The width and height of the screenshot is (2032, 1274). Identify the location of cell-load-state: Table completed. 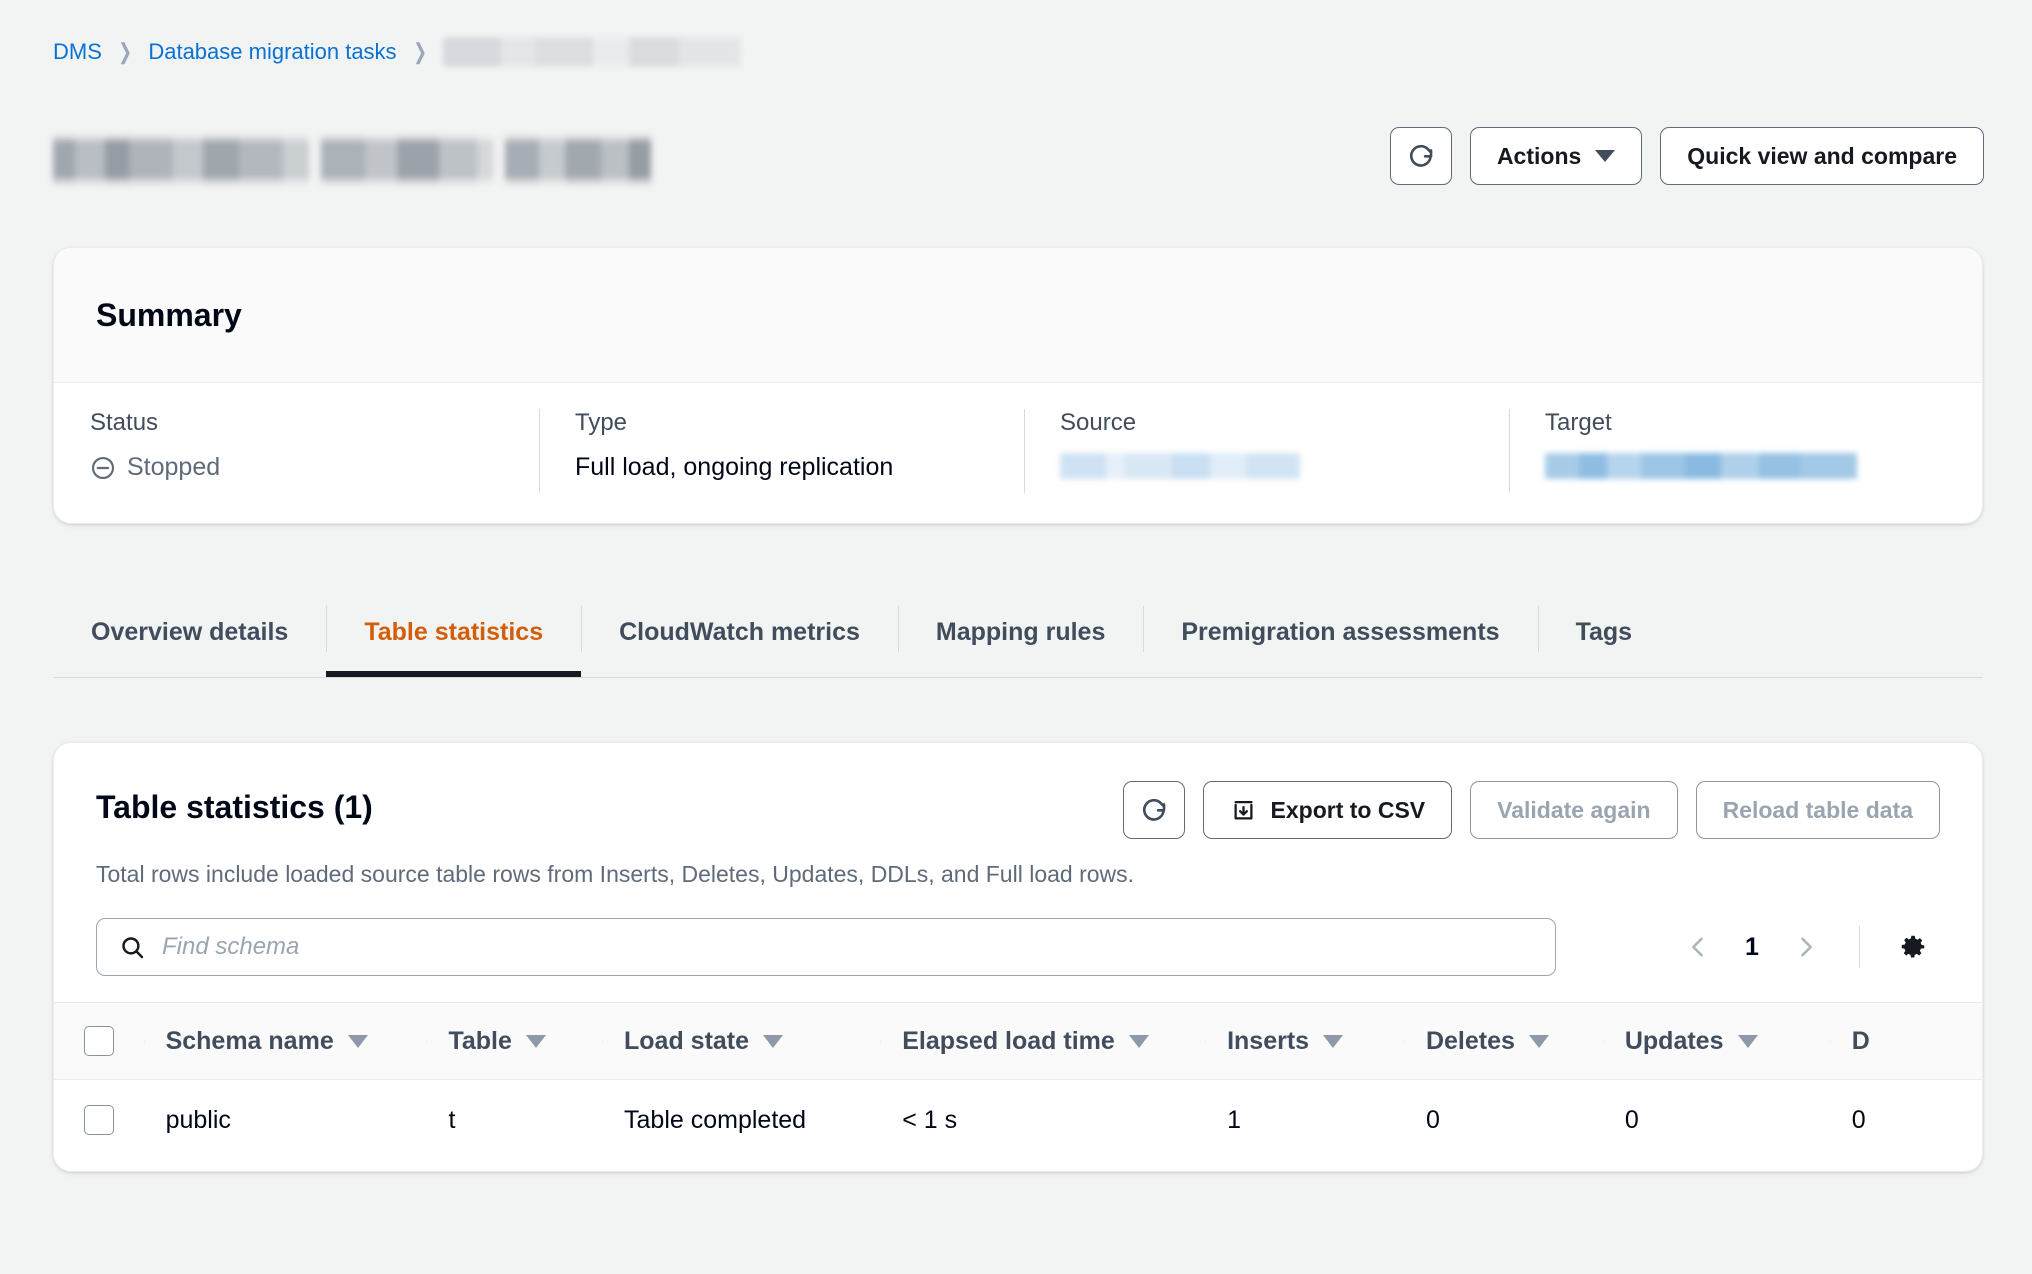
(715, 1119).